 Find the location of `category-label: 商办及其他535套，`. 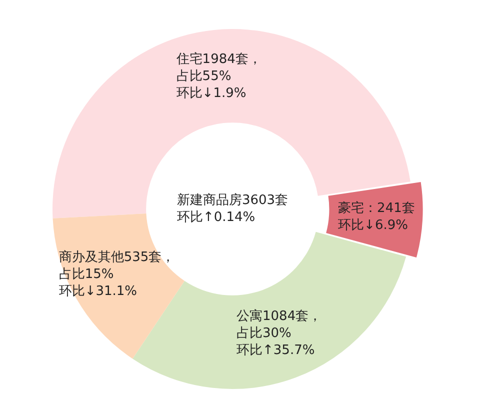

category-label: 商办及其他535套， is located at coordinates (116, 258).